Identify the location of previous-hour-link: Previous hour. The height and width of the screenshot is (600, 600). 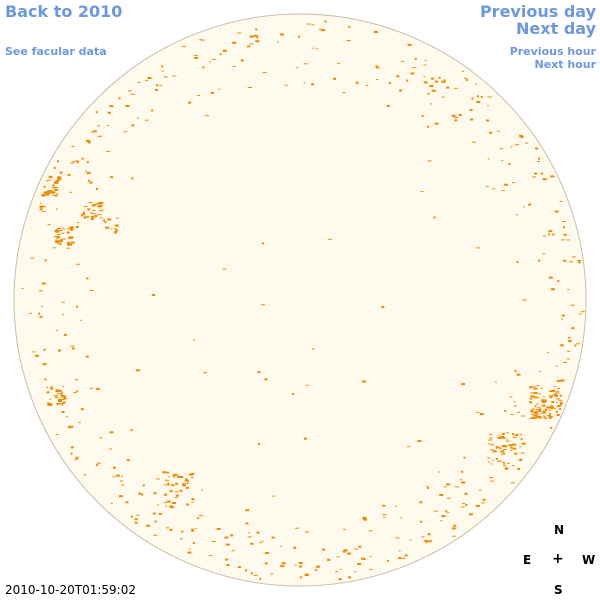
(552, 51).